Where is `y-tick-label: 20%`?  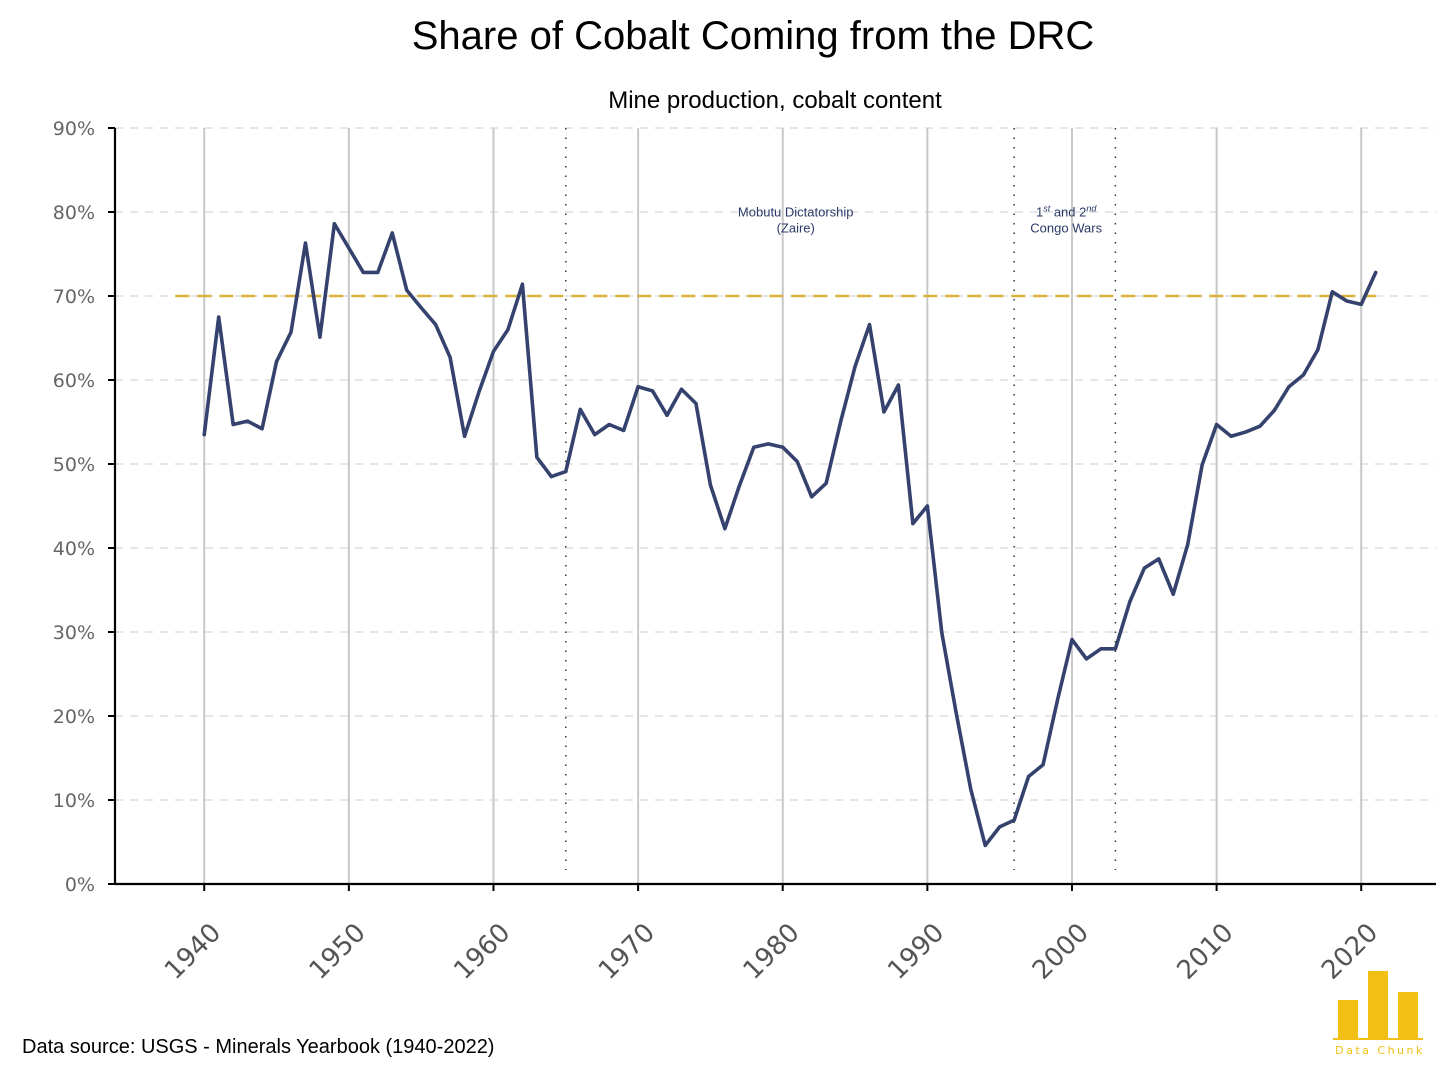
y-tick-label: 20% is located at coordinates (74, 717).